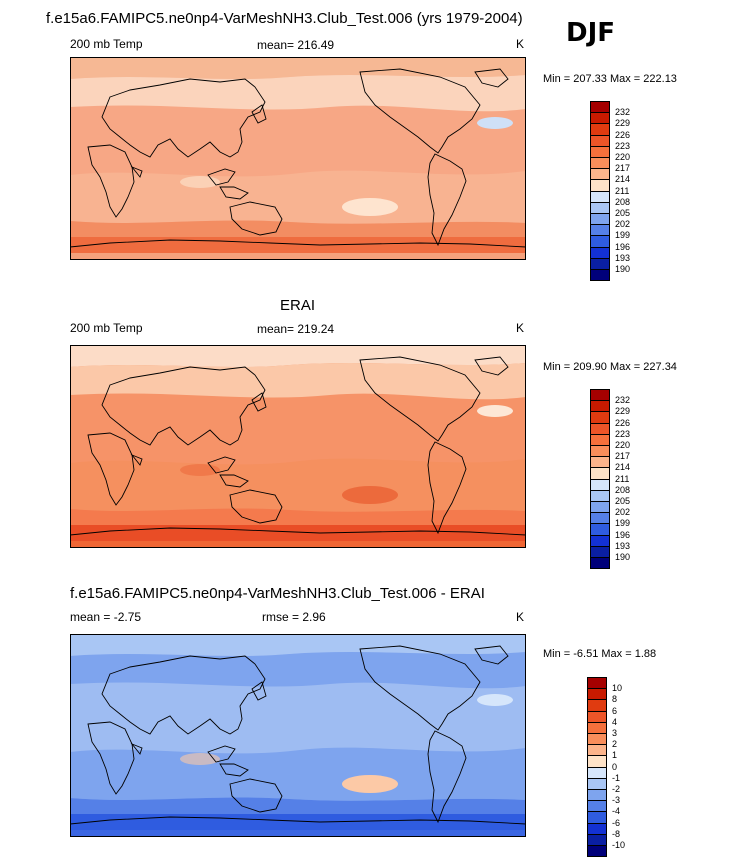 The height and width of the screenshot is (866, 733). I want to click on colorbar-label: -4, so click(616, 811).